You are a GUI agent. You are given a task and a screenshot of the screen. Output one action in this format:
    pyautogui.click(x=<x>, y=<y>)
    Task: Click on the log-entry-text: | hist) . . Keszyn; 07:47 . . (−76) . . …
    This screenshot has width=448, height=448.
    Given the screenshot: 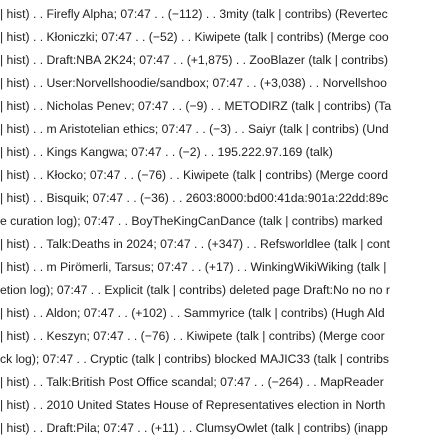 What is the action you would take?
    pyautogui.click(x=192, y=336)
    